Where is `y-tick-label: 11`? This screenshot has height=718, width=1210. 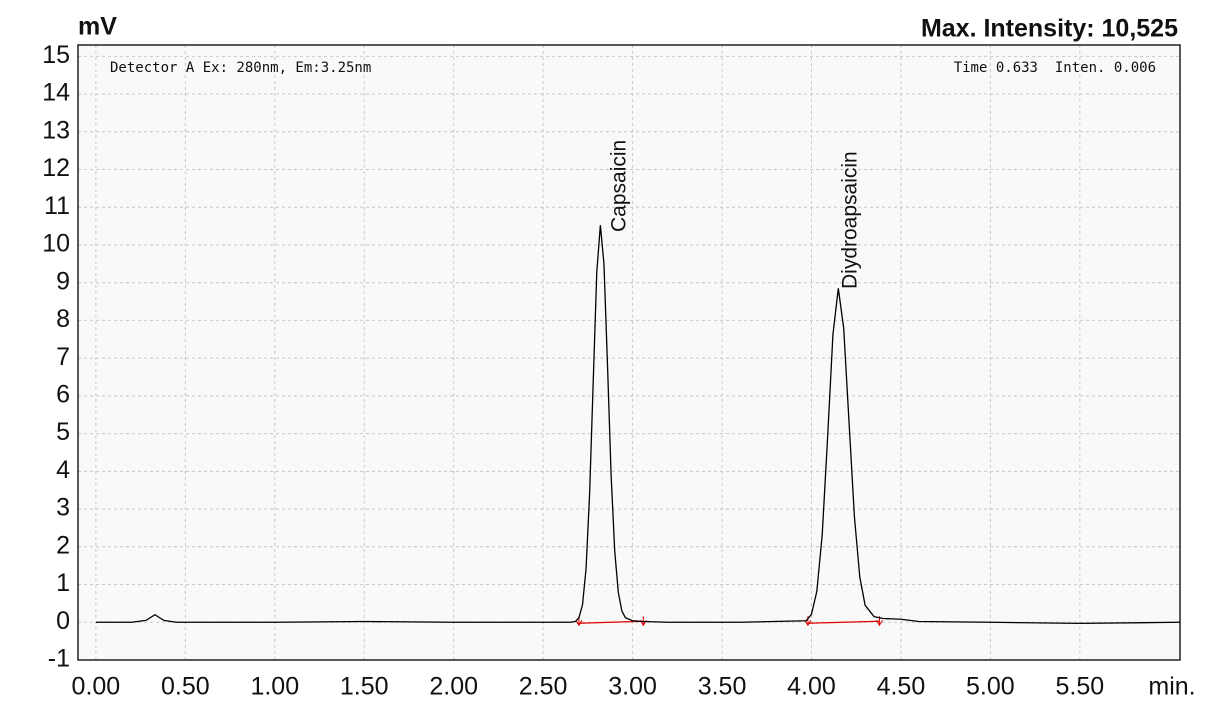 y-tick-label: 11 is located at coordinates (57, 206).